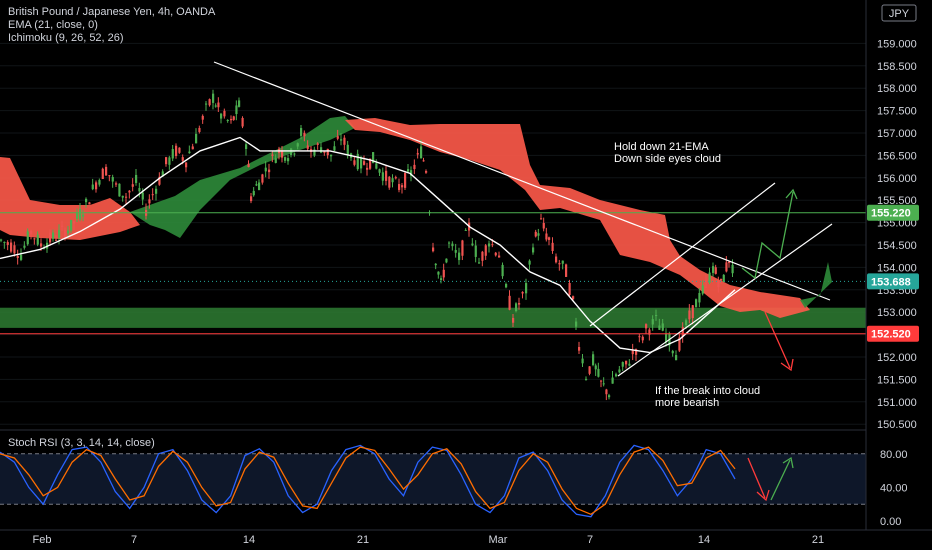  I want to click on price-tag-label: 153.688, so click(891, 282).